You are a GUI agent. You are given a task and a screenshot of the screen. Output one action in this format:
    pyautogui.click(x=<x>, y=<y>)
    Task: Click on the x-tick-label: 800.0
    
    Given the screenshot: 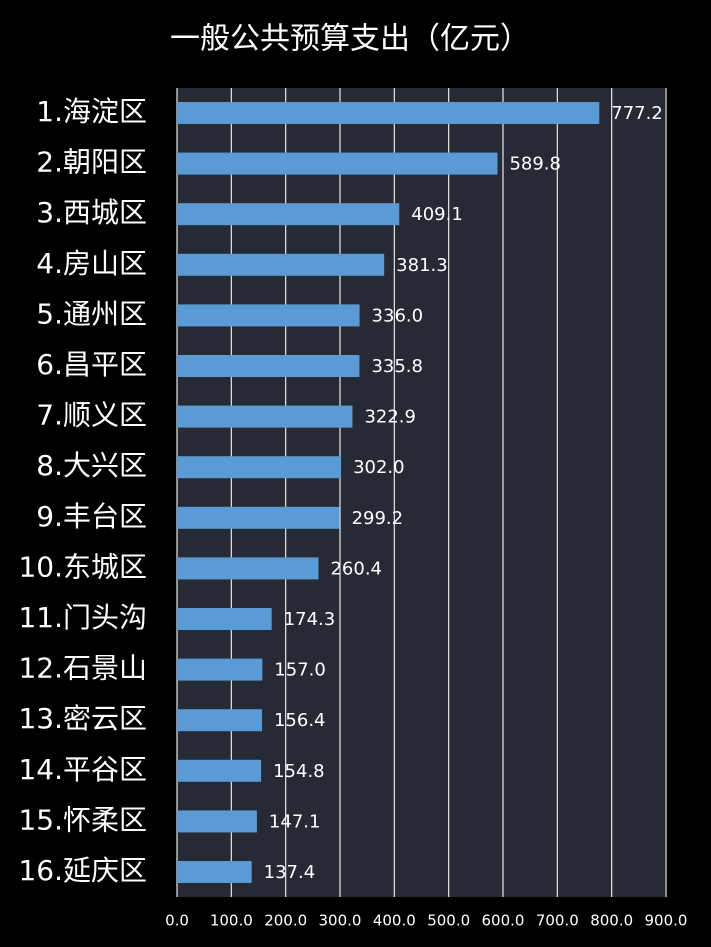 What is the action you would take?
    pyautogui.click(x=611, y=921)
    